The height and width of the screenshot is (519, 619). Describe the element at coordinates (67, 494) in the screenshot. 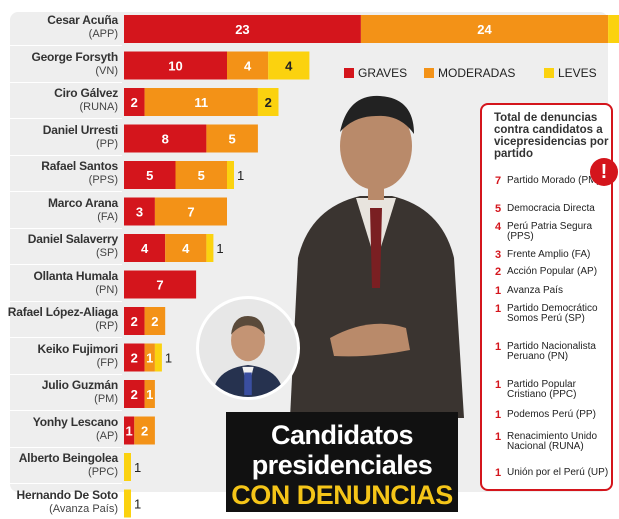

I see `candidate-name: Hernando De Soto` at that location.